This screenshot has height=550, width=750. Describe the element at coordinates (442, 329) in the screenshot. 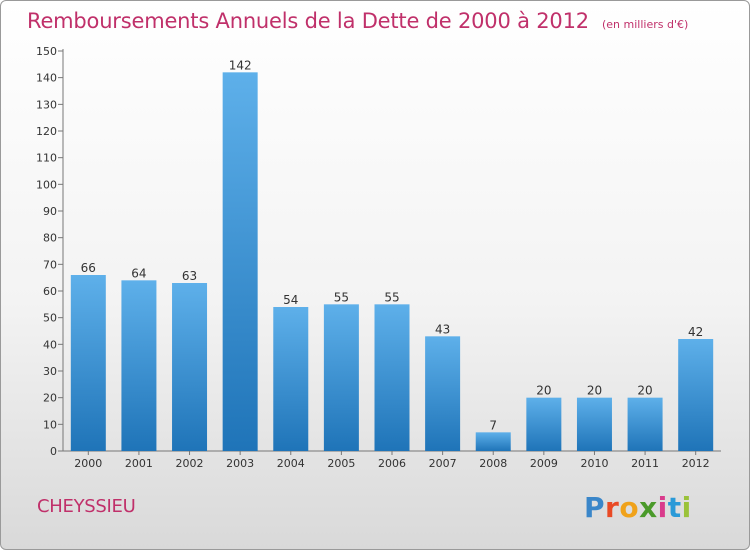

I see `data-label: 43` at that location.